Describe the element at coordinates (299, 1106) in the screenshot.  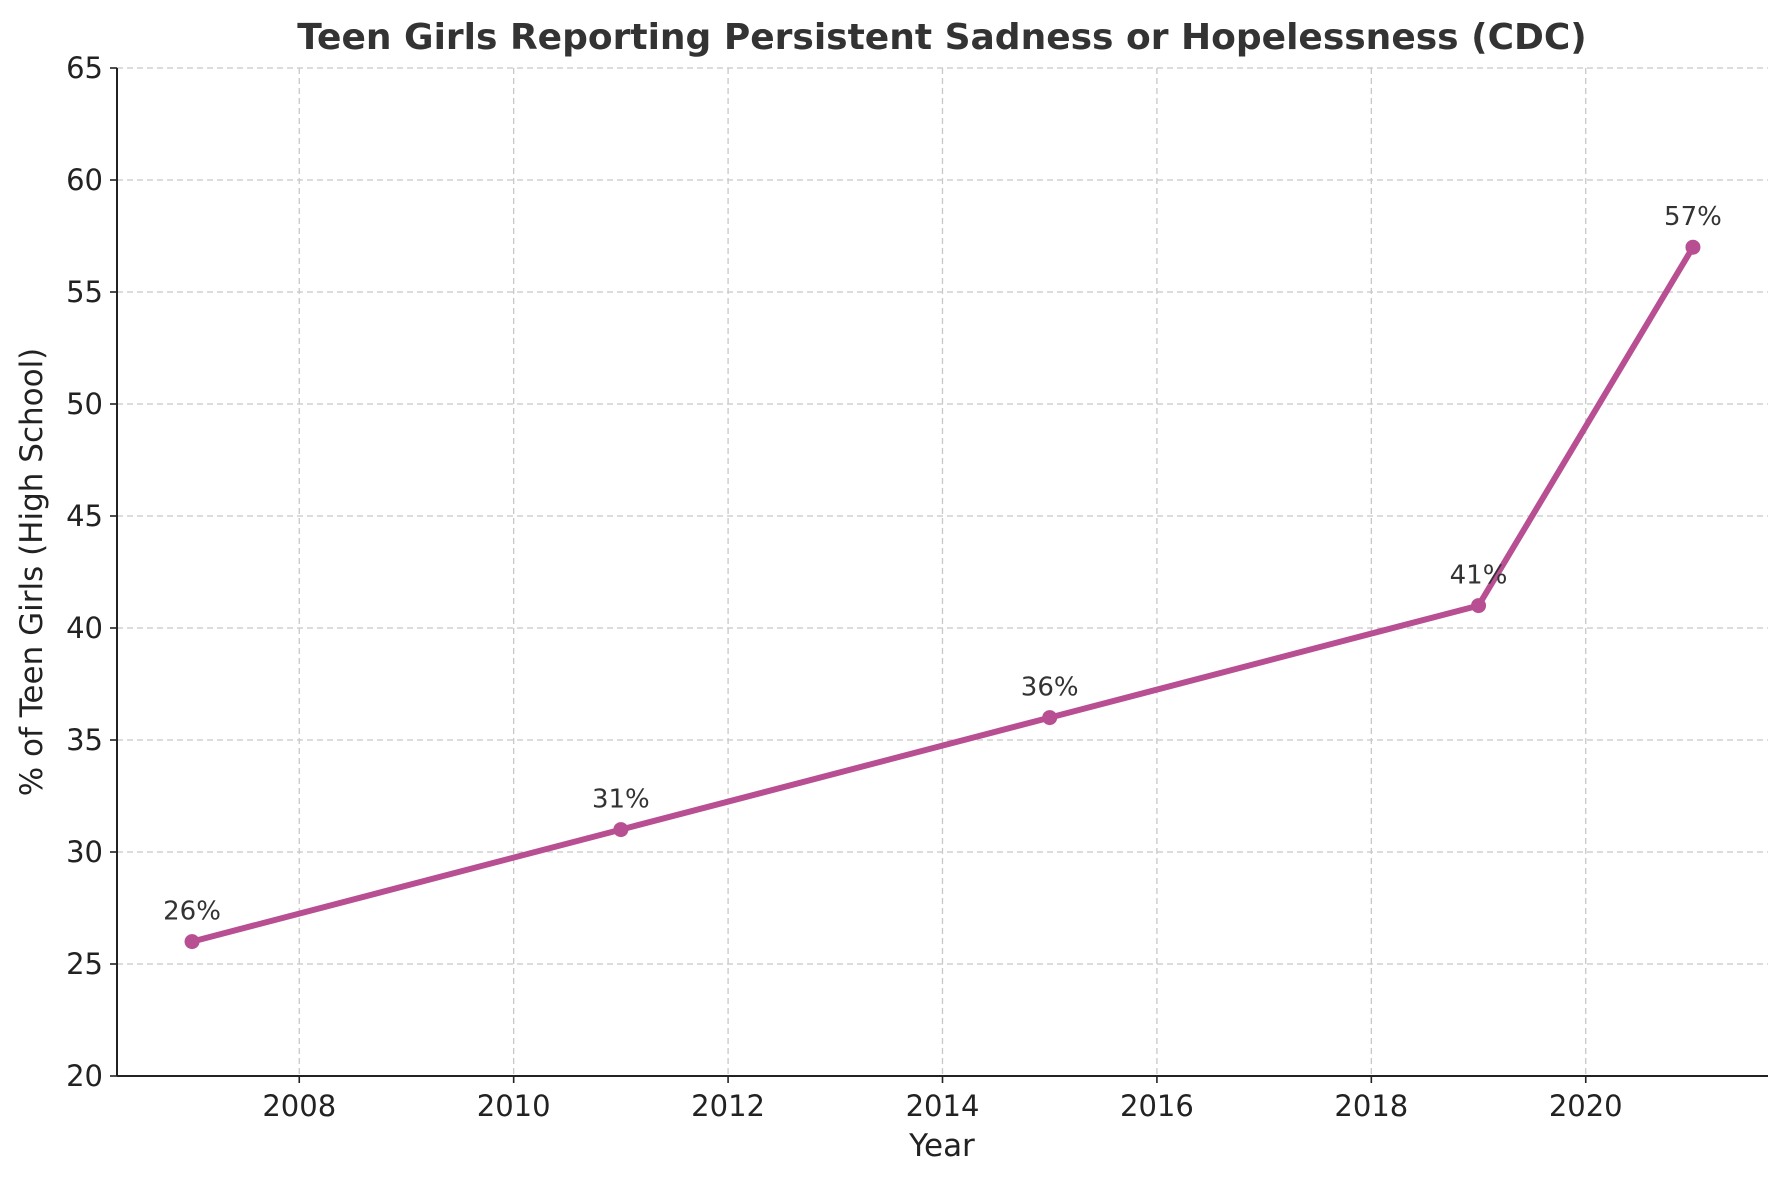
I see `x-tick-label: 2008` at that location.